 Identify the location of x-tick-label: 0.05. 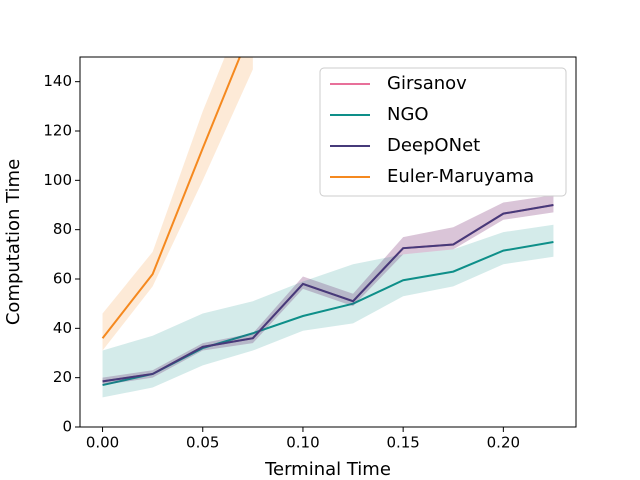
(202, 443).